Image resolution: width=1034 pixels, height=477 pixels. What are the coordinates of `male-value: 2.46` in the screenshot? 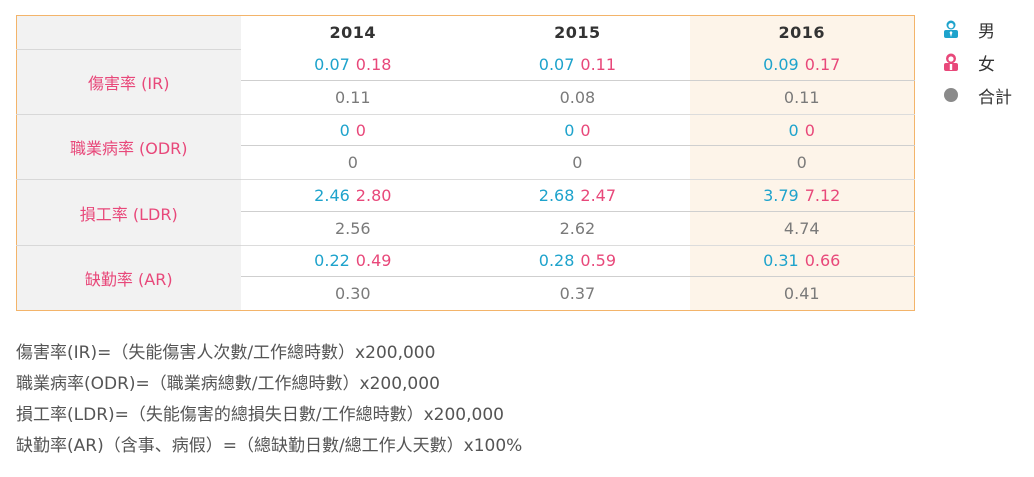 It's located at (332, 195).